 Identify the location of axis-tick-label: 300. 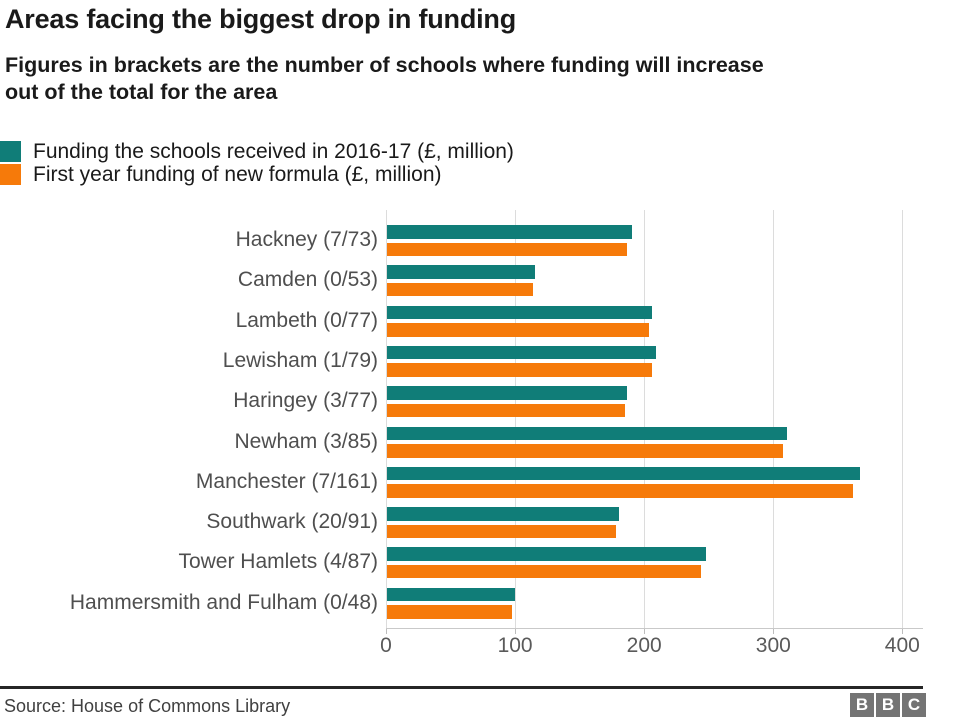
(773, 645).